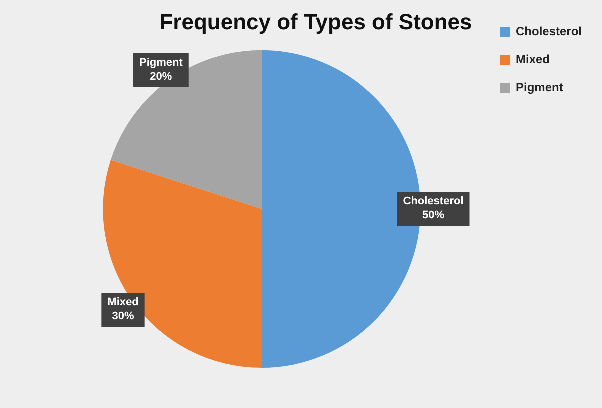 Image resolution: width=602 pixels, height=408 pixels. What do you see at coordinates (123, 316) in the screenshot?
I see `data-label: 30%` at bounding box center [123, 316].